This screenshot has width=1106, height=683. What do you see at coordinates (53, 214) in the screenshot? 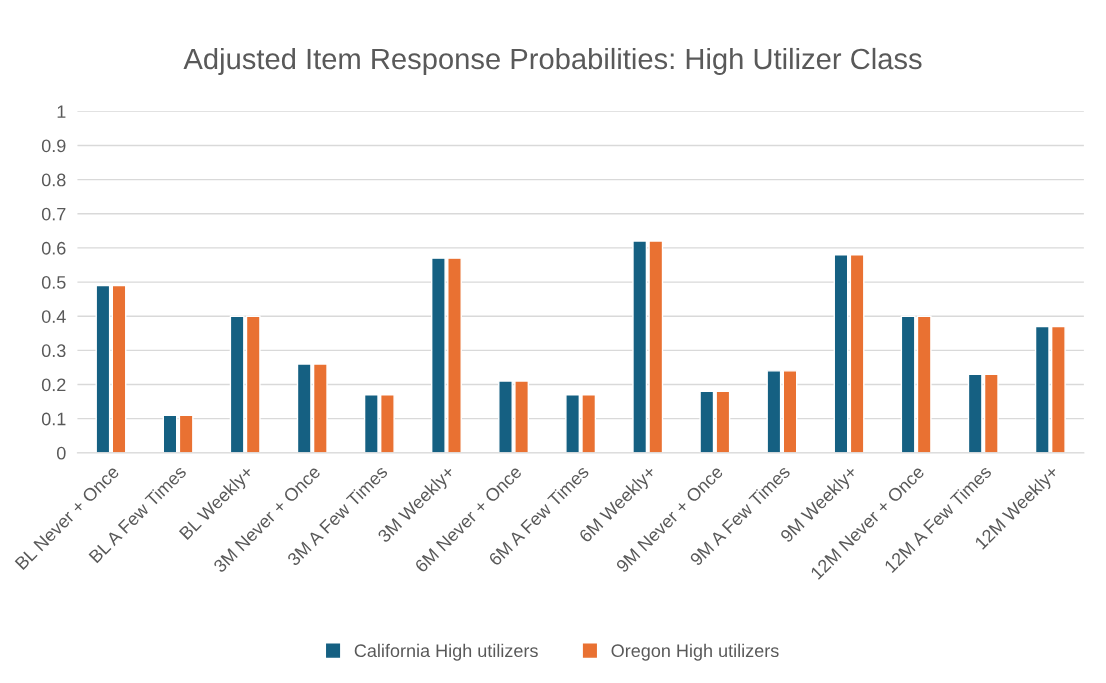
I see `y-tick-label: 0.7` at bounding box center [53, 214].